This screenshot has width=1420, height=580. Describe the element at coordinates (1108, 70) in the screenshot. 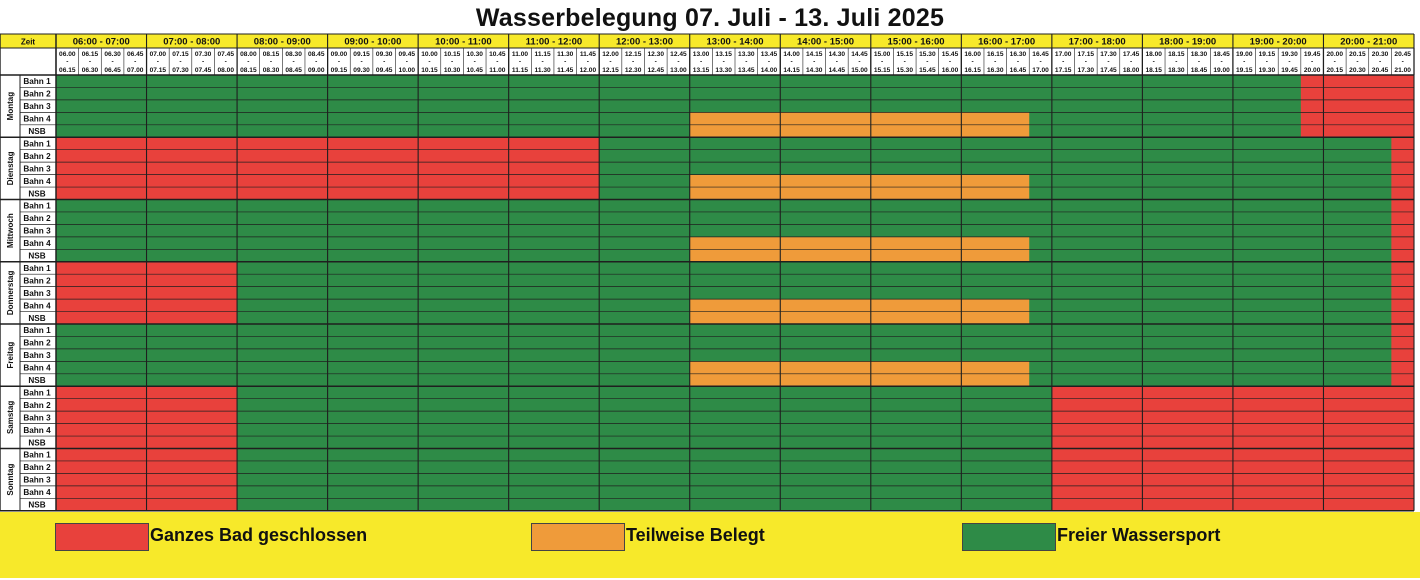

I see `slot-end-label: 17.45` at that location.